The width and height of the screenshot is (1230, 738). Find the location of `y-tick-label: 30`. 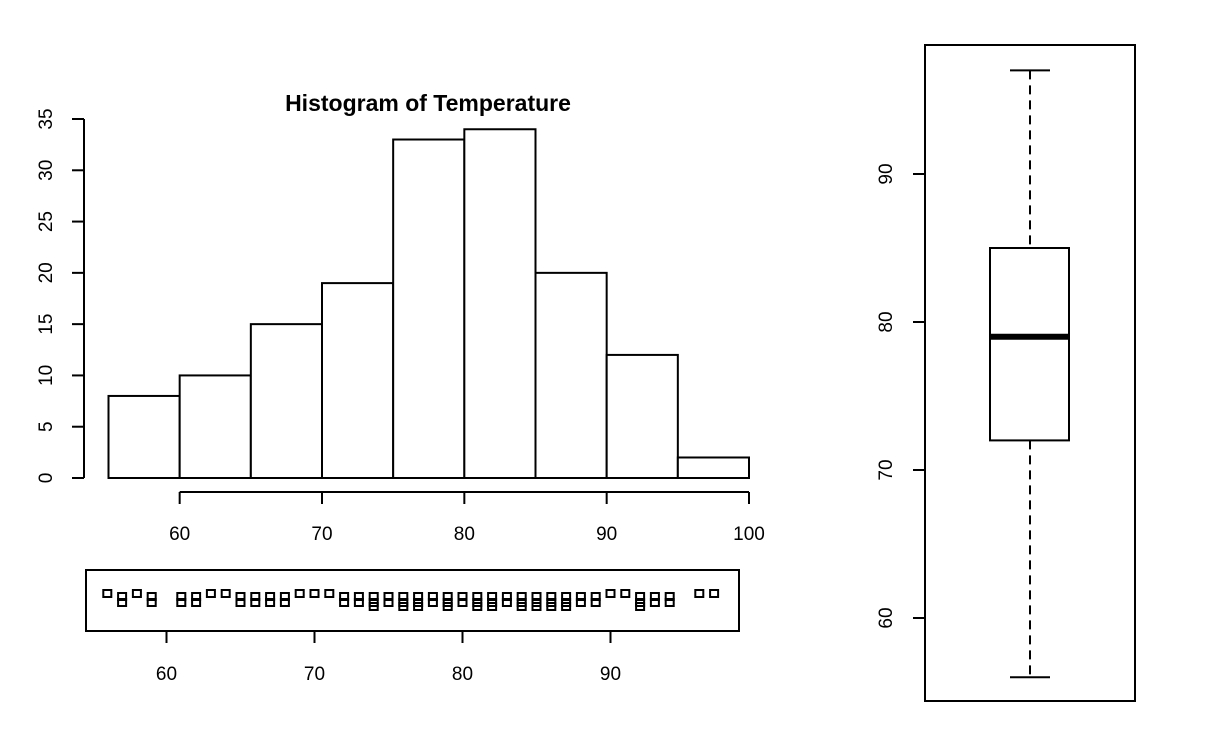

y-tick-label: 30 is located at coordinates (46, 170).